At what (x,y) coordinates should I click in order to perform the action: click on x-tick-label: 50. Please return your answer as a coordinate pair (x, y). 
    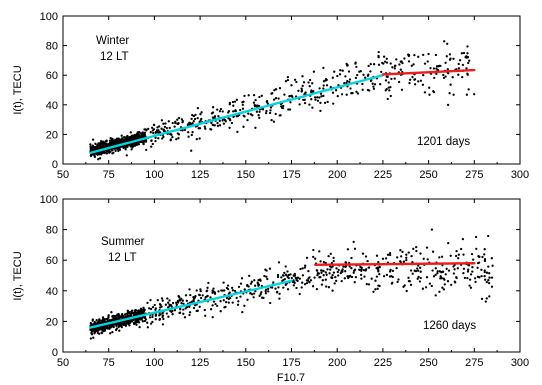
    Looking at the image, I should click on (63, 175).